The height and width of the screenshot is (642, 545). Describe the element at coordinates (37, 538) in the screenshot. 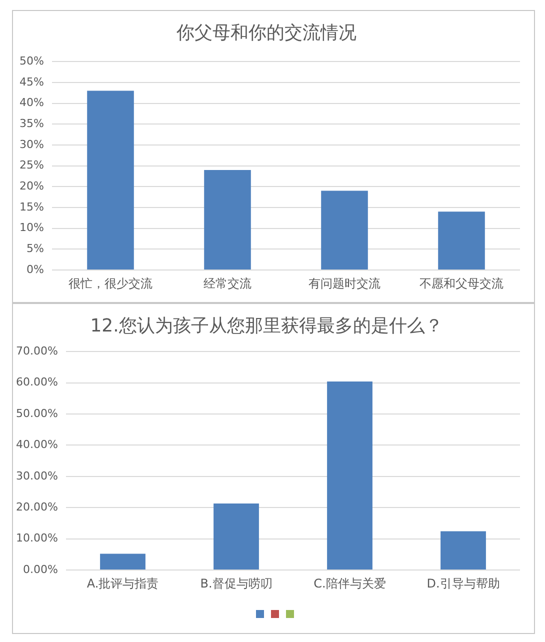

I see `y-tick-label: 10.00%` at that location.